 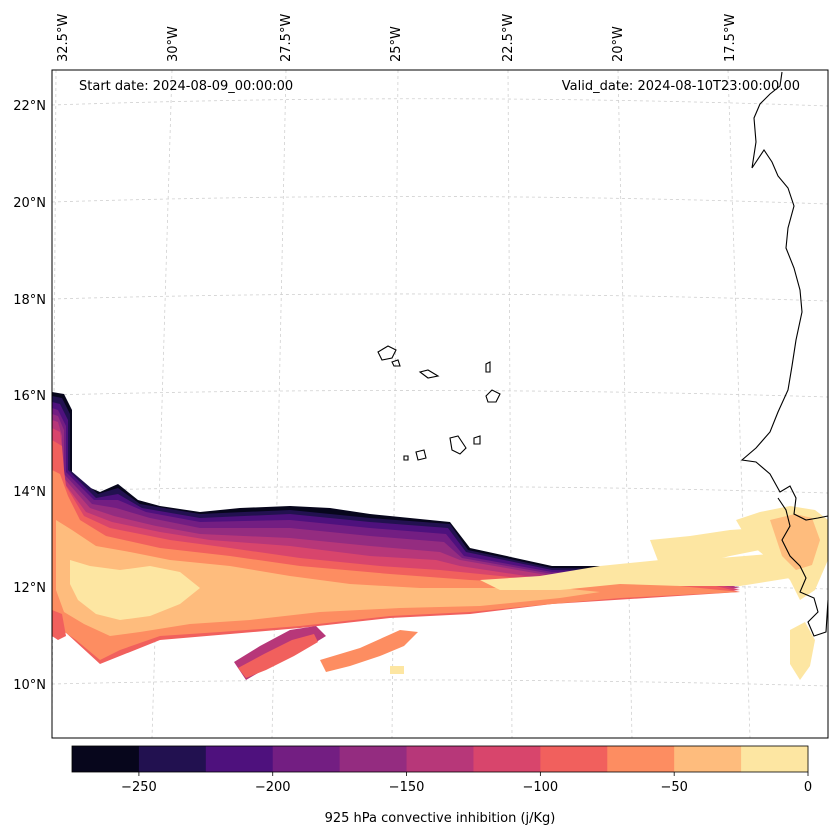 I want to click on senegal-coast, so click(x=803, y=567).